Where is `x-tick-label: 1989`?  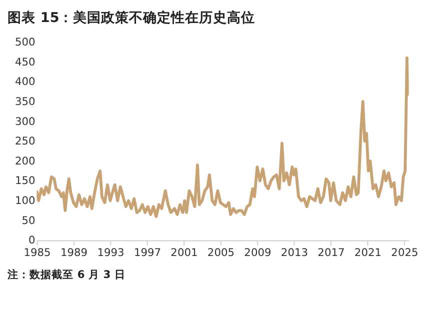
x-tick-label: 1989 is located at coordinates (74, 253).